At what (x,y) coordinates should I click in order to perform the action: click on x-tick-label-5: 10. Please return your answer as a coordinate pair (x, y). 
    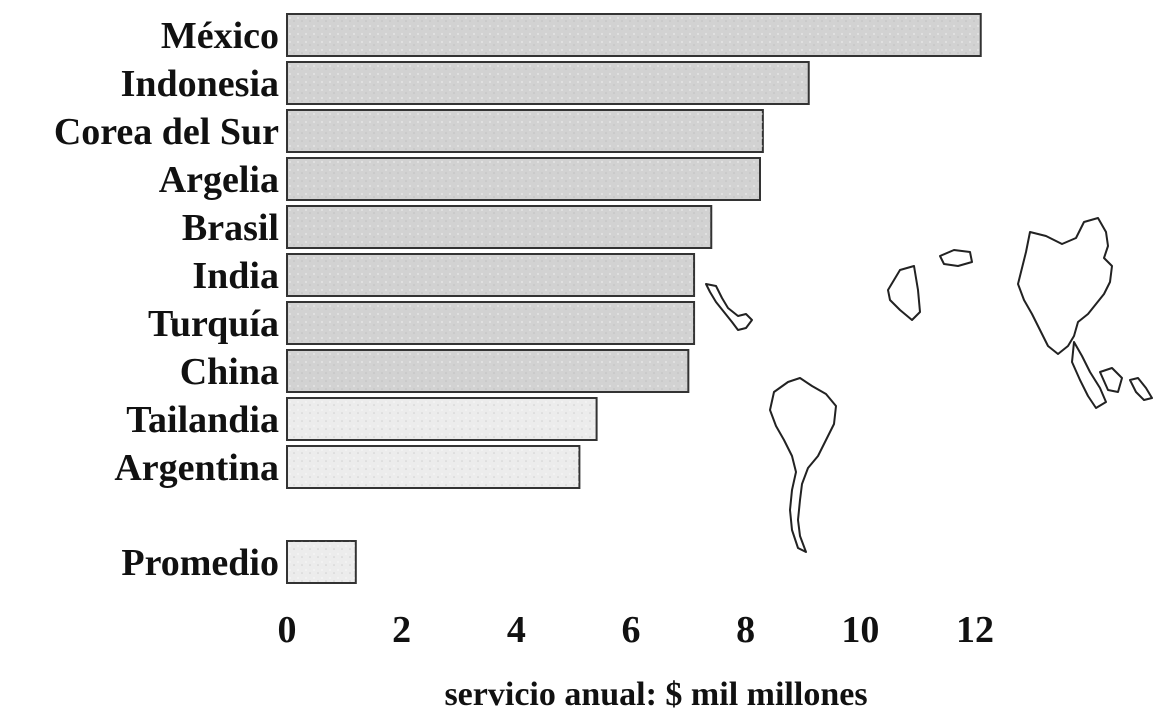
    Looking at the image, I should click on (860, 630).